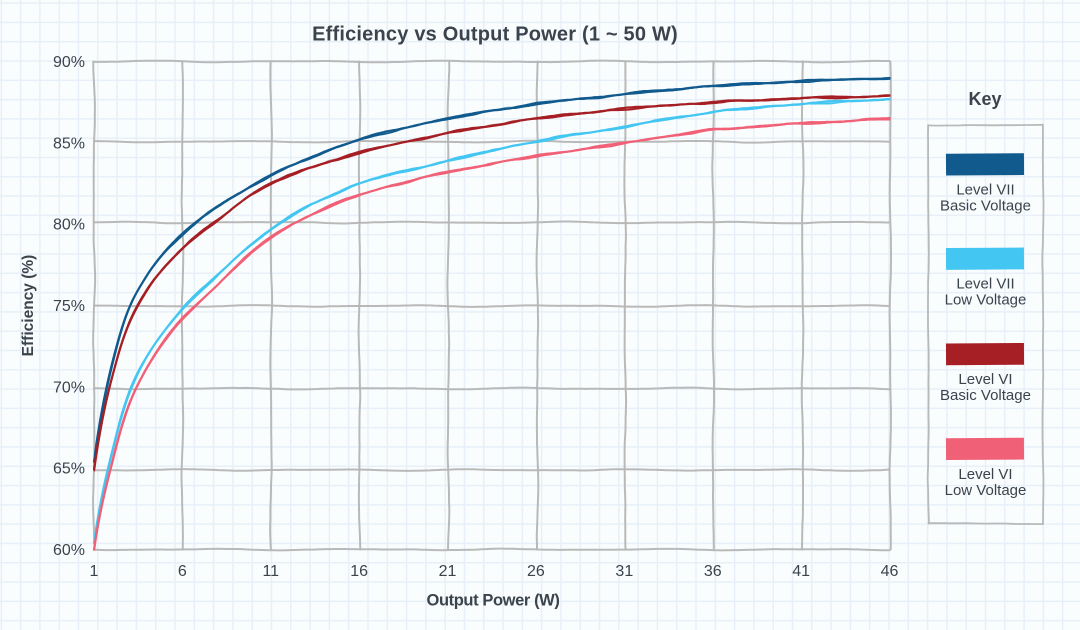 The image size is (1080, 630). I want to click on svg-text: 1, so click(94, 571).